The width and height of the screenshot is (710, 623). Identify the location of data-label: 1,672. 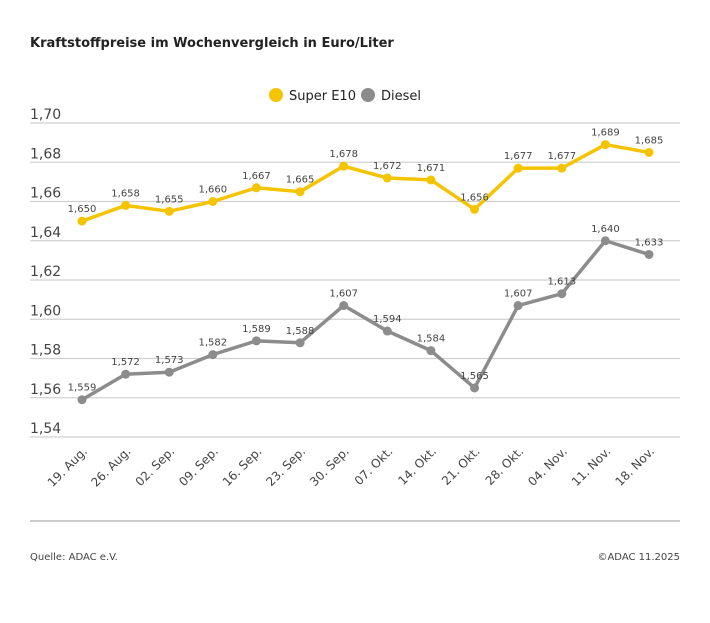
(387, 166).